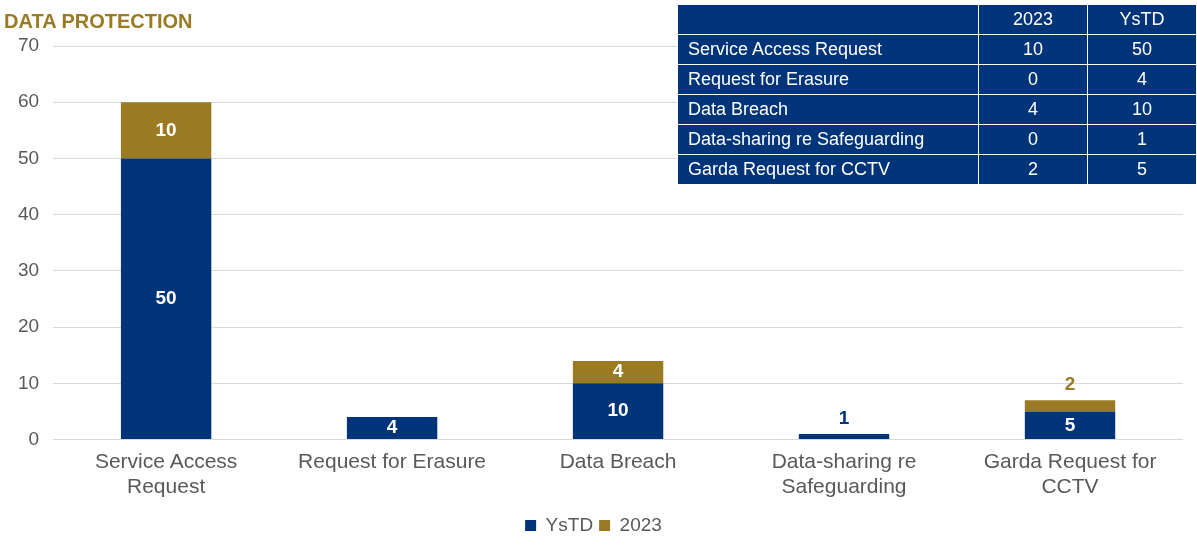  What do you see at coordinates (392, 460) in the screenshot?
I see `x-tick-label: Request for Erasure` at bounding box center [392, 460].